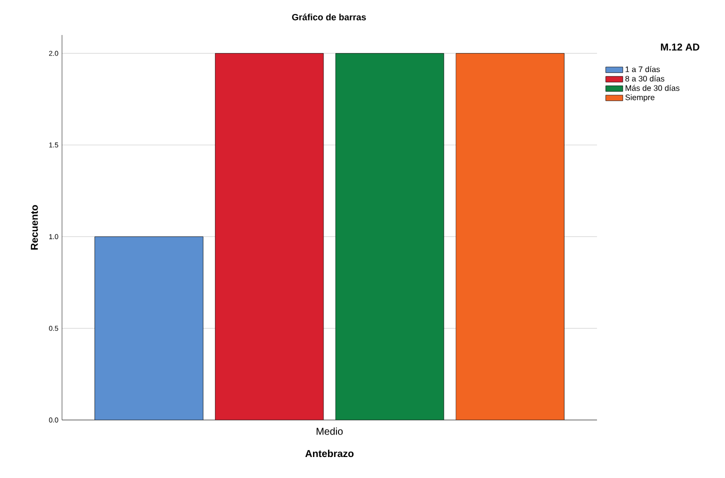 The image size is (725, 478). I want to click on chart-title: Gráfico de barras, so click(329, 17).